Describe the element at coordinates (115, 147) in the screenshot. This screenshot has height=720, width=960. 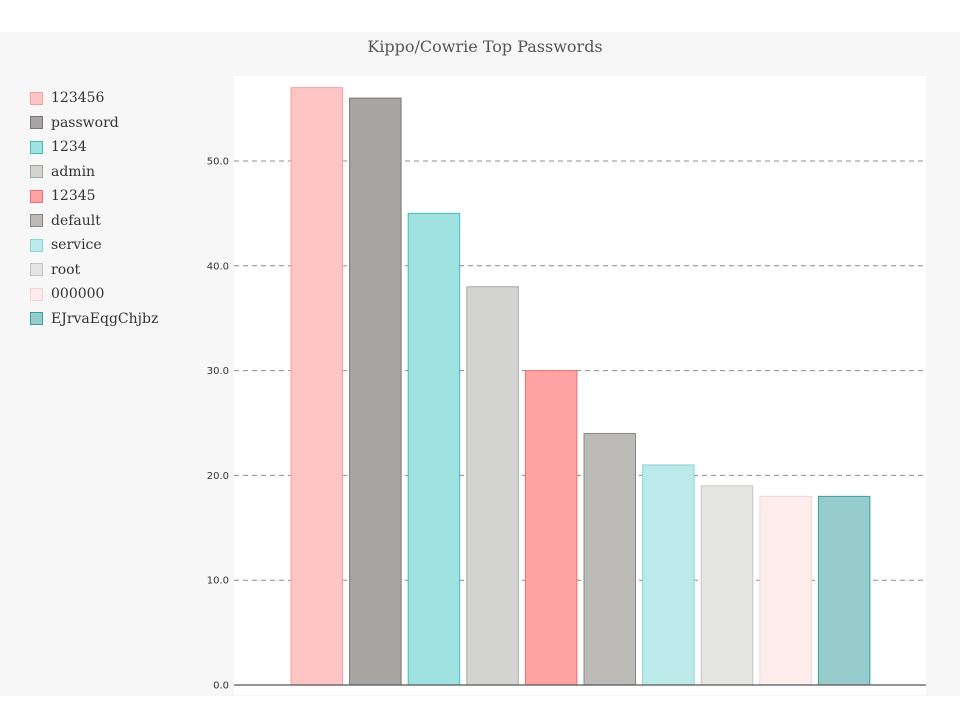
I see `legend-item: 1234` at that location.